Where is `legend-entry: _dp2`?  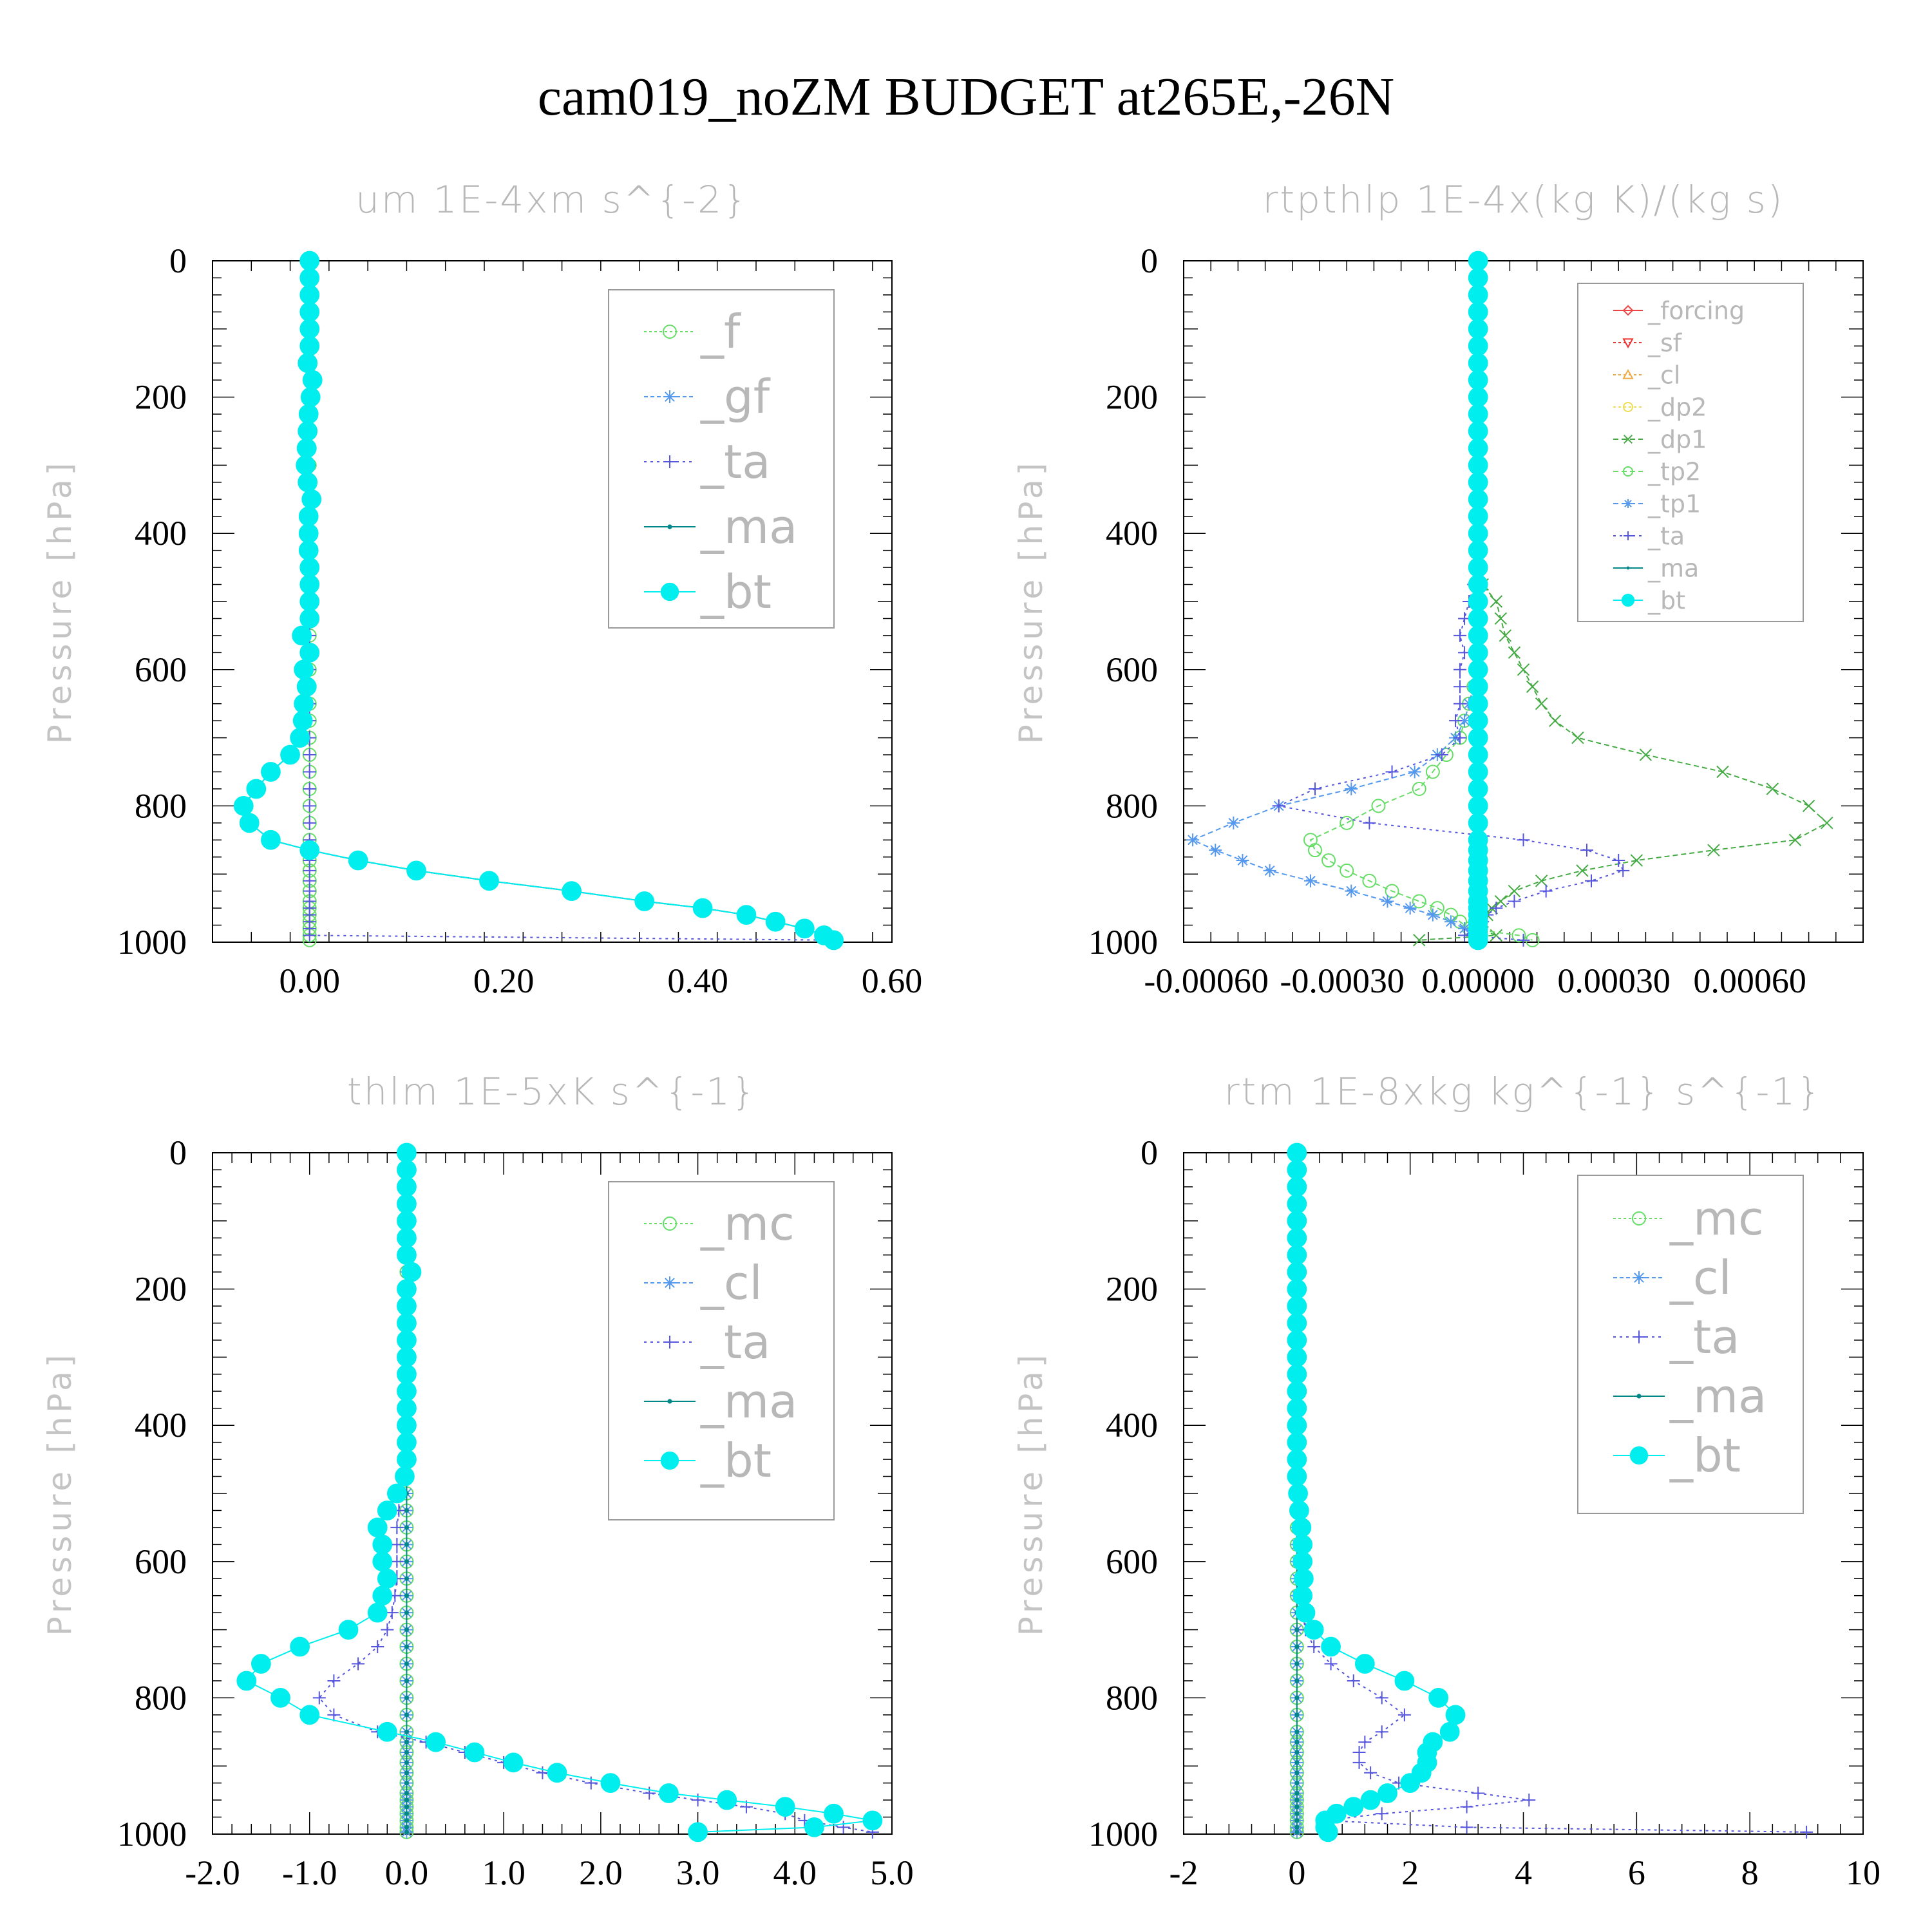
legend-entry: _dp2 is located at coordinates (1660, 407).